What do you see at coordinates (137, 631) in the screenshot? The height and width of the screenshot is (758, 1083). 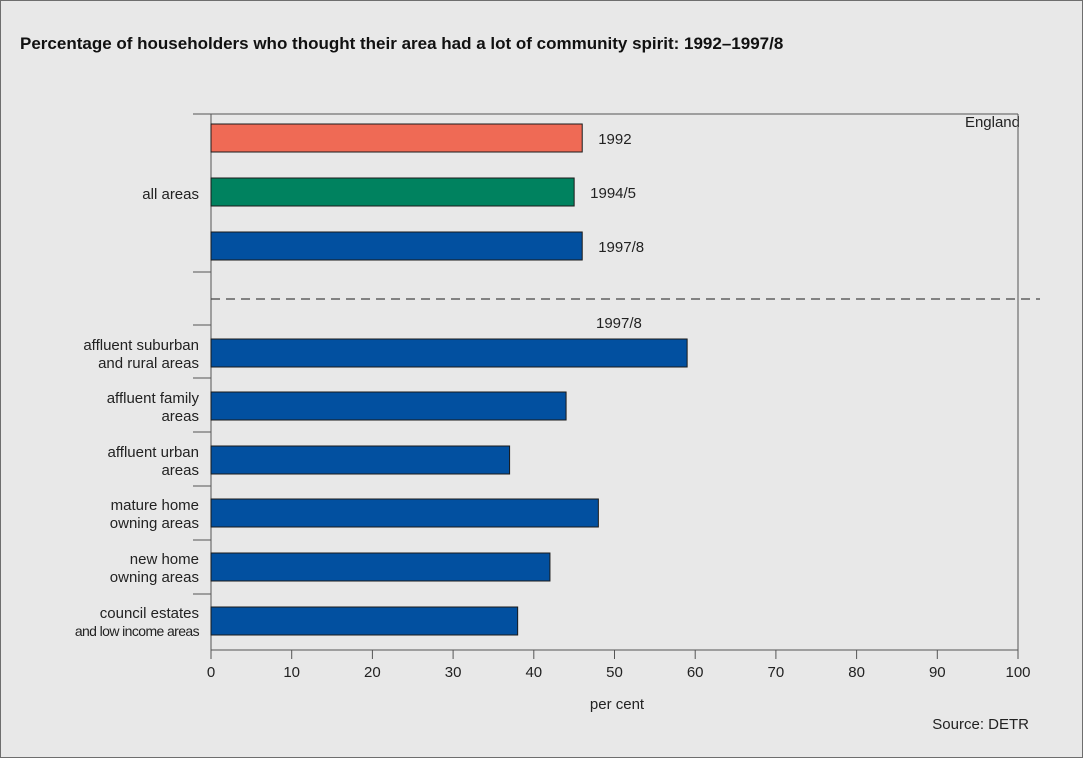 I see `category-label-line2: and low income areas` at bounding box center [137, 631].